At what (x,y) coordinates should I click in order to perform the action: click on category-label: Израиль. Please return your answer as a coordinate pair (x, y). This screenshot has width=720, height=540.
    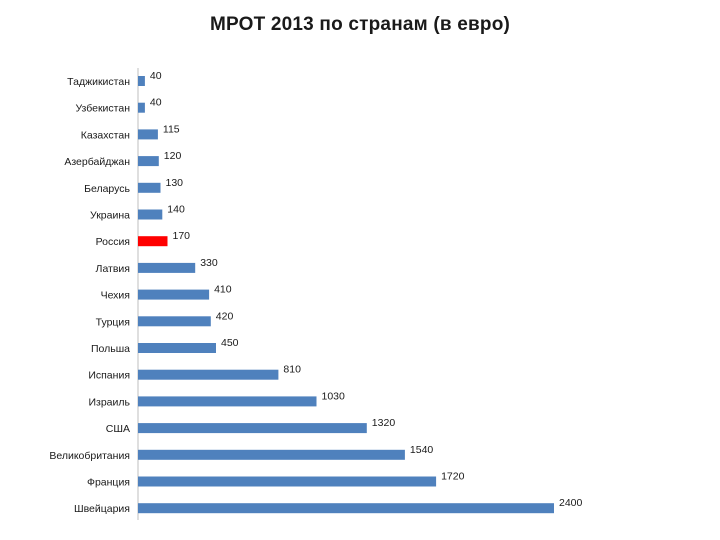
    Looking at the image, I should click on (109, 402).